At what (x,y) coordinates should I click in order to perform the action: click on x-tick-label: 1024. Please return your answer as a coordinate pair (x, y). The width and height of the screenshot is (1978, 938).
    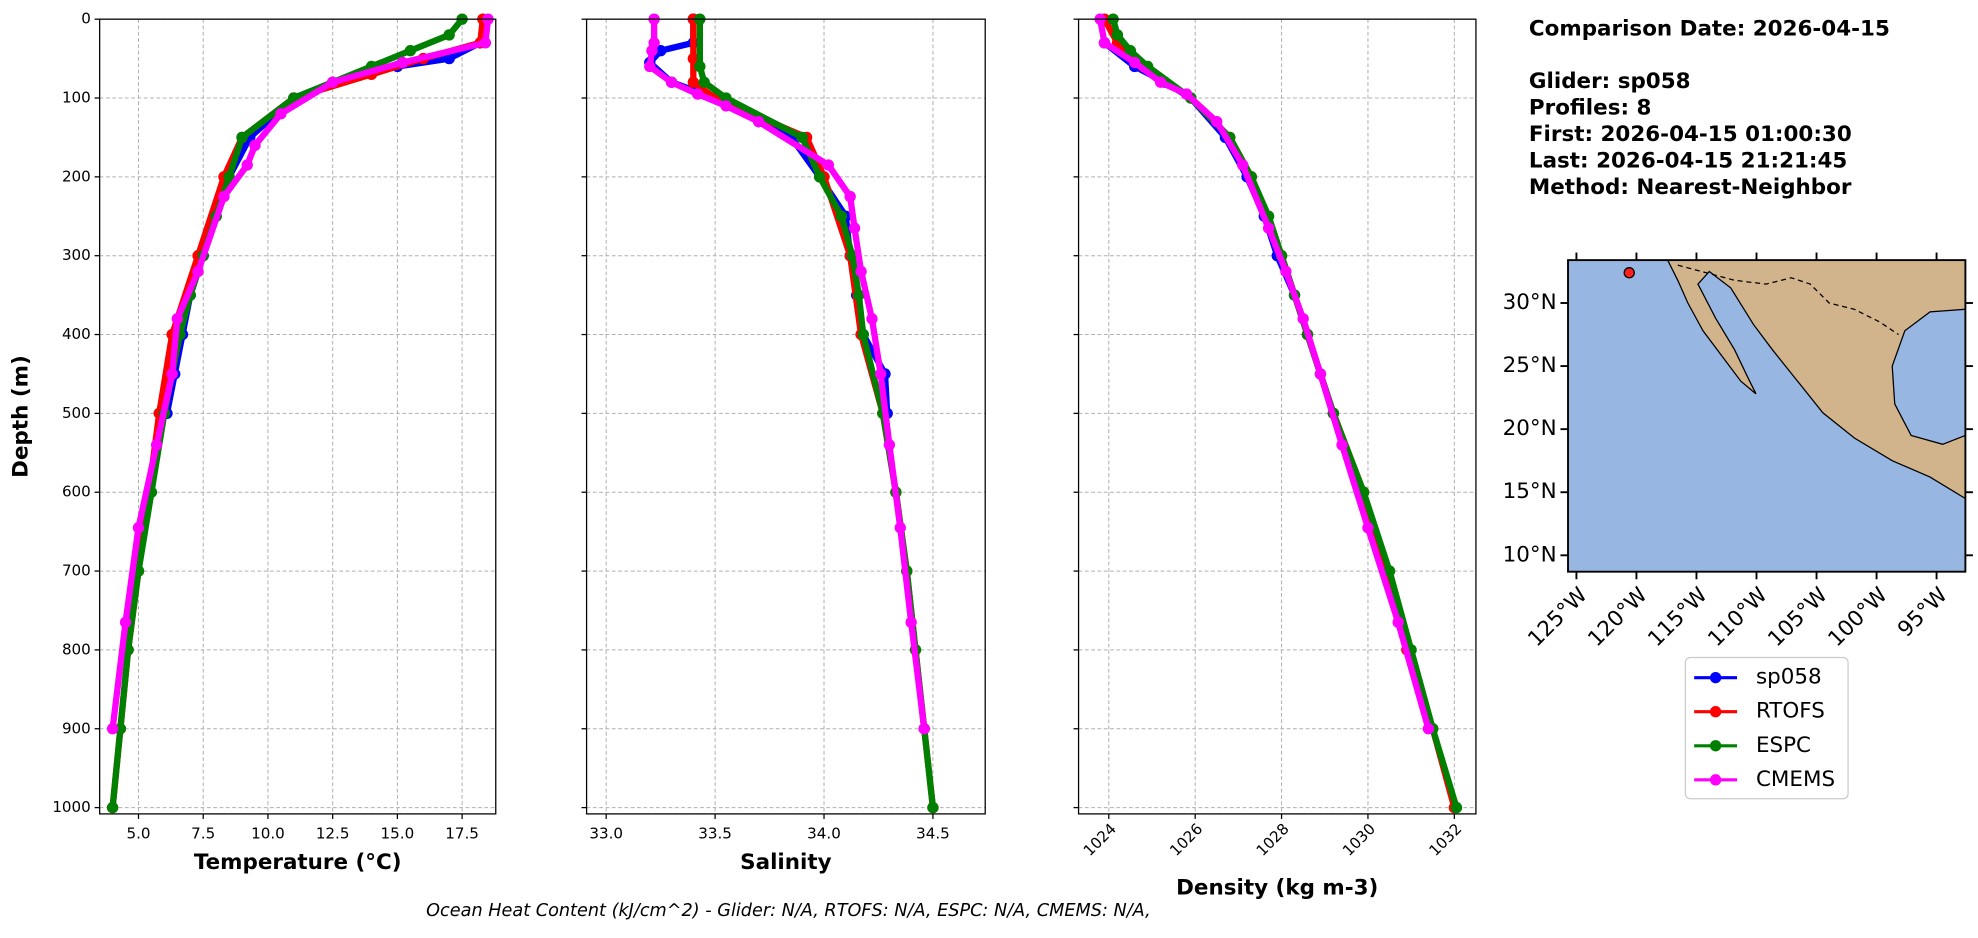
    Looking at the image, I should click on (1100, 840).